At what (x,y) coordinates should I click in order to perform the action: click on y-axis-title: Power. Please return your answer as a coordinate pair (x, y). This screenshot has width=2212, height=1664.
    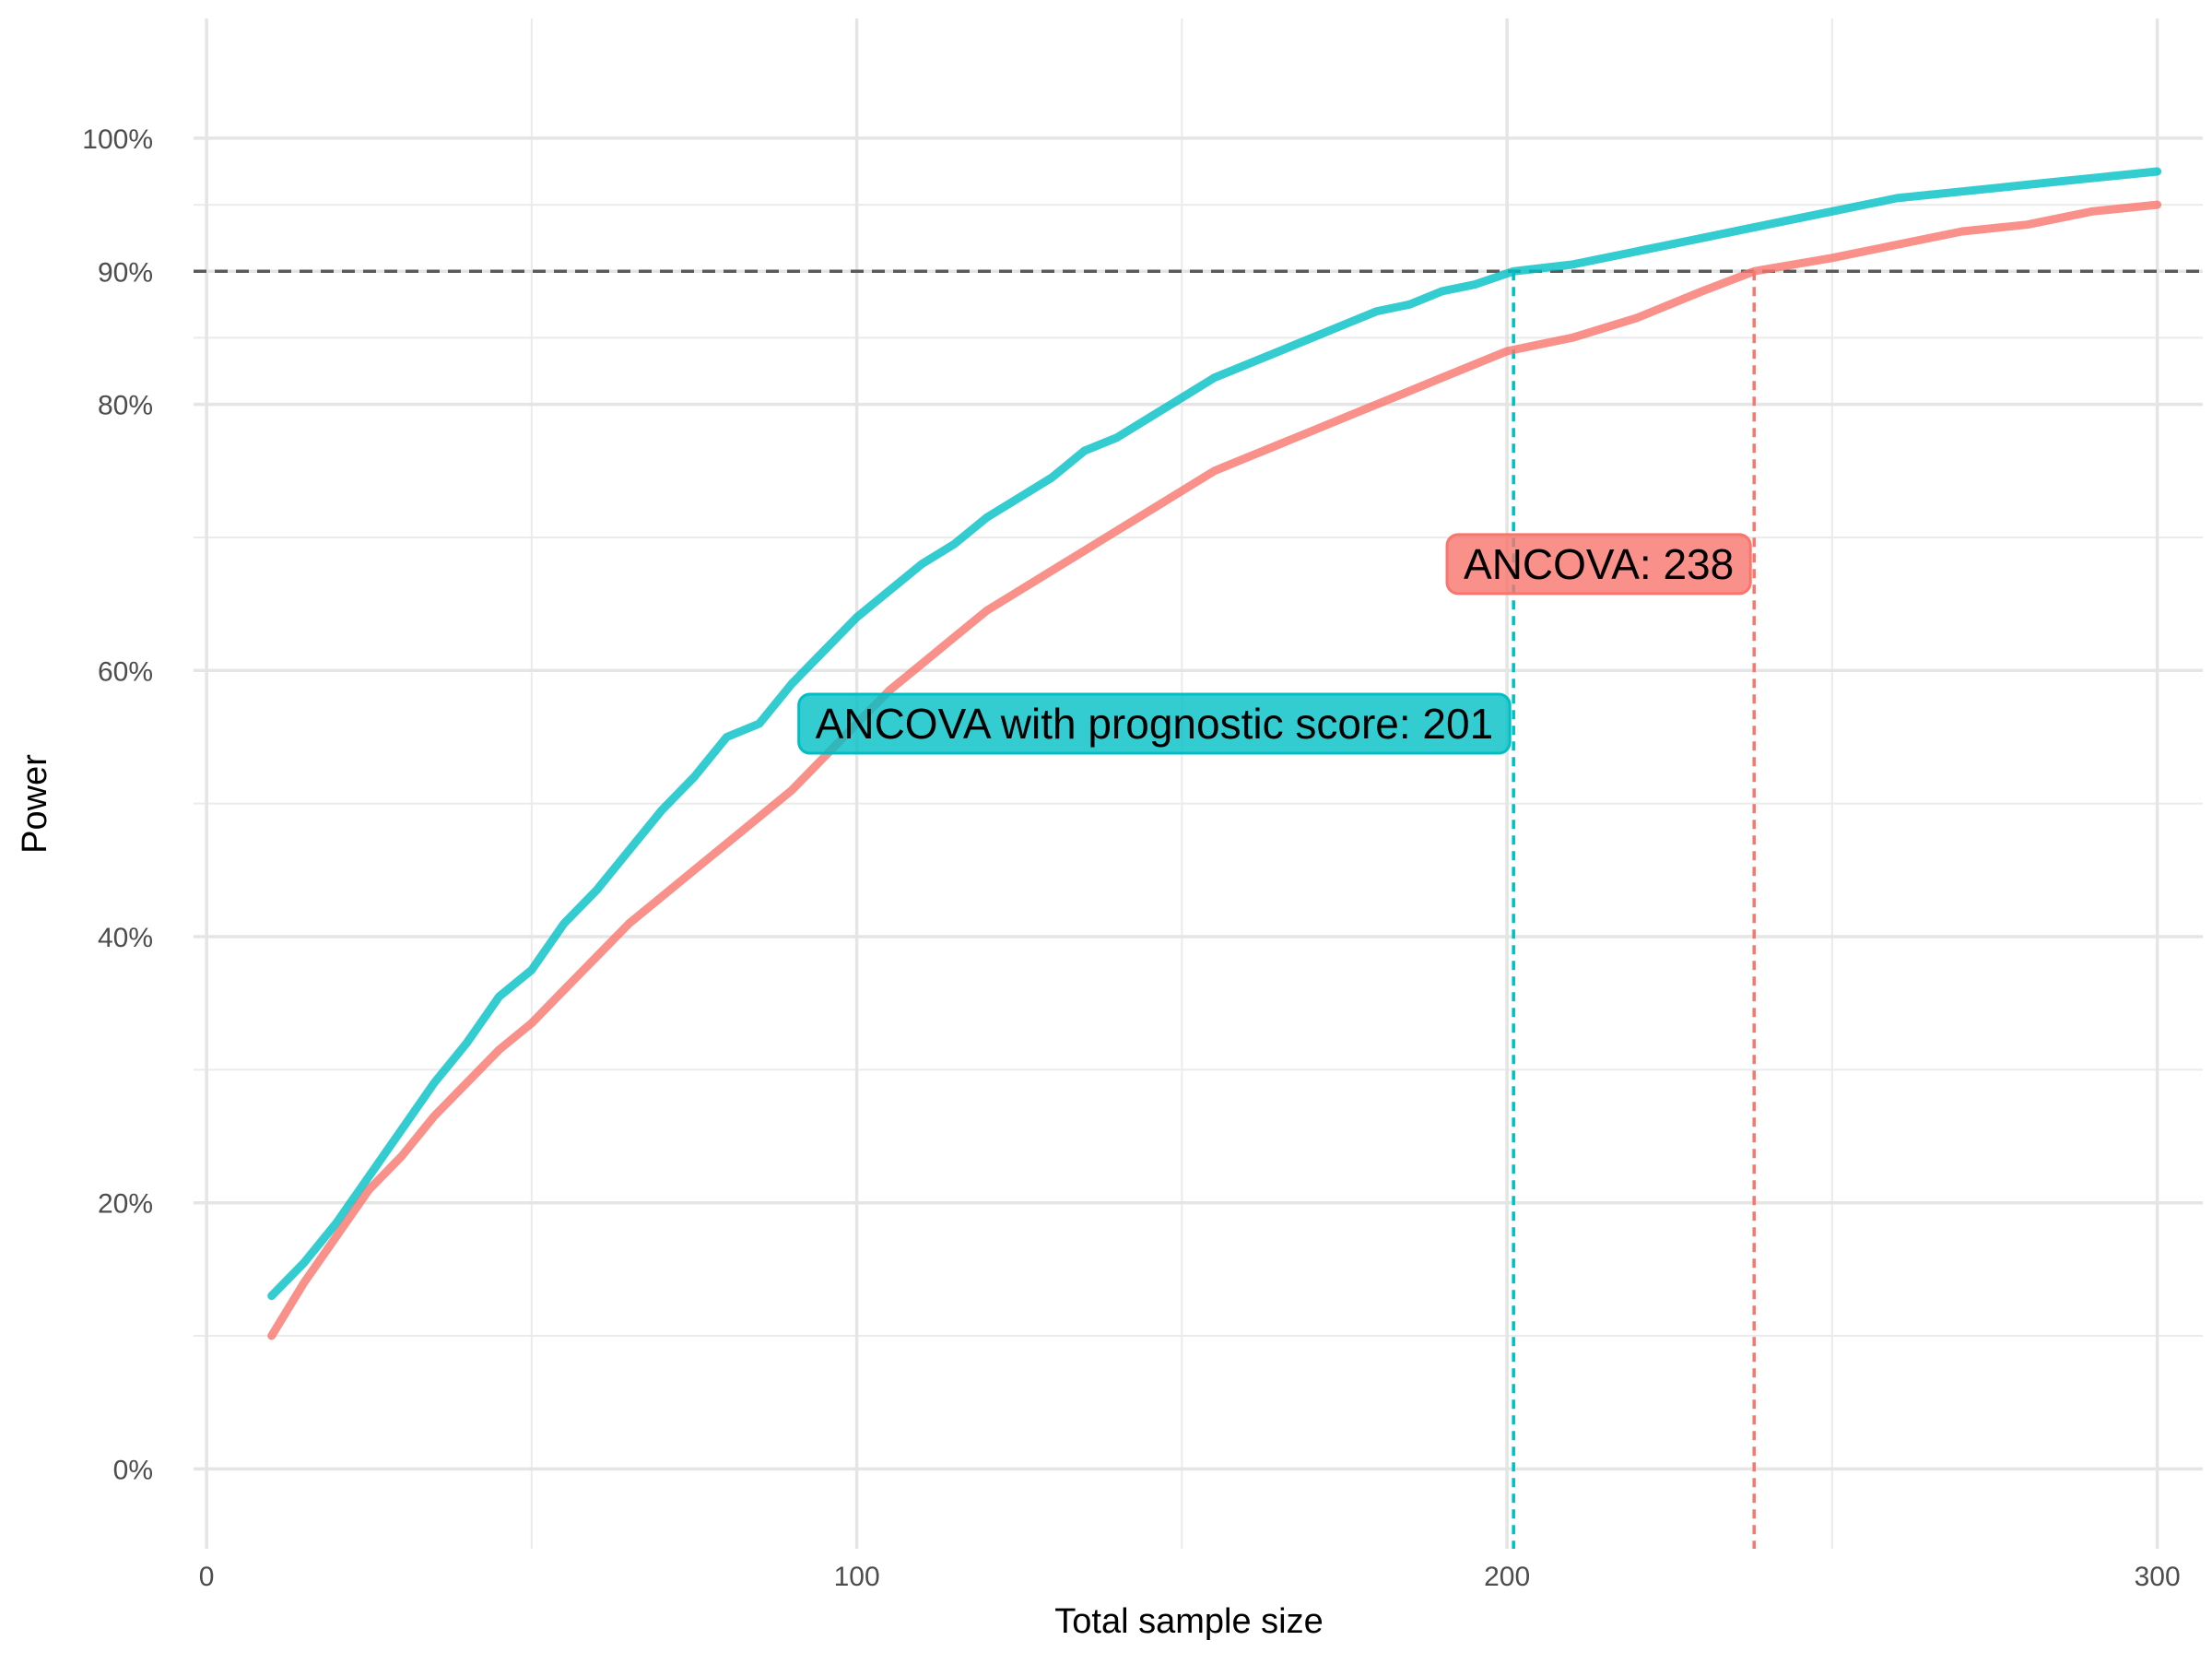
    Looking at the image, I should click on (35, 804).